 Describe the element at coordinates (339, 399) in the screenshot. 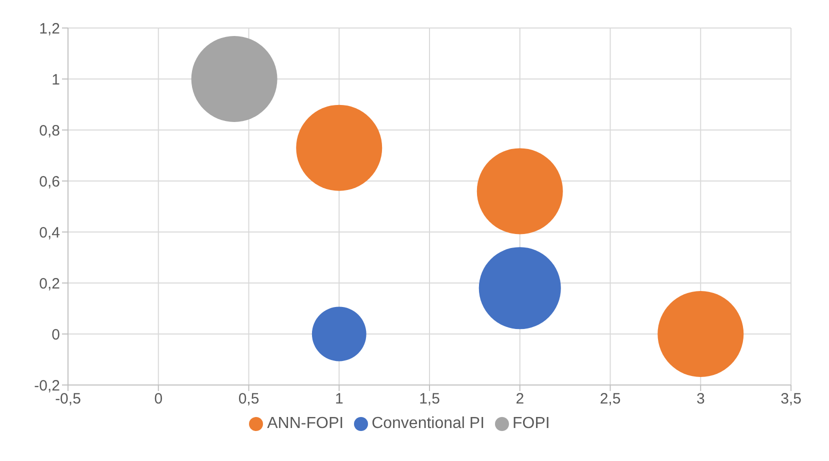

I see `x-tick-label: 1` at that location.